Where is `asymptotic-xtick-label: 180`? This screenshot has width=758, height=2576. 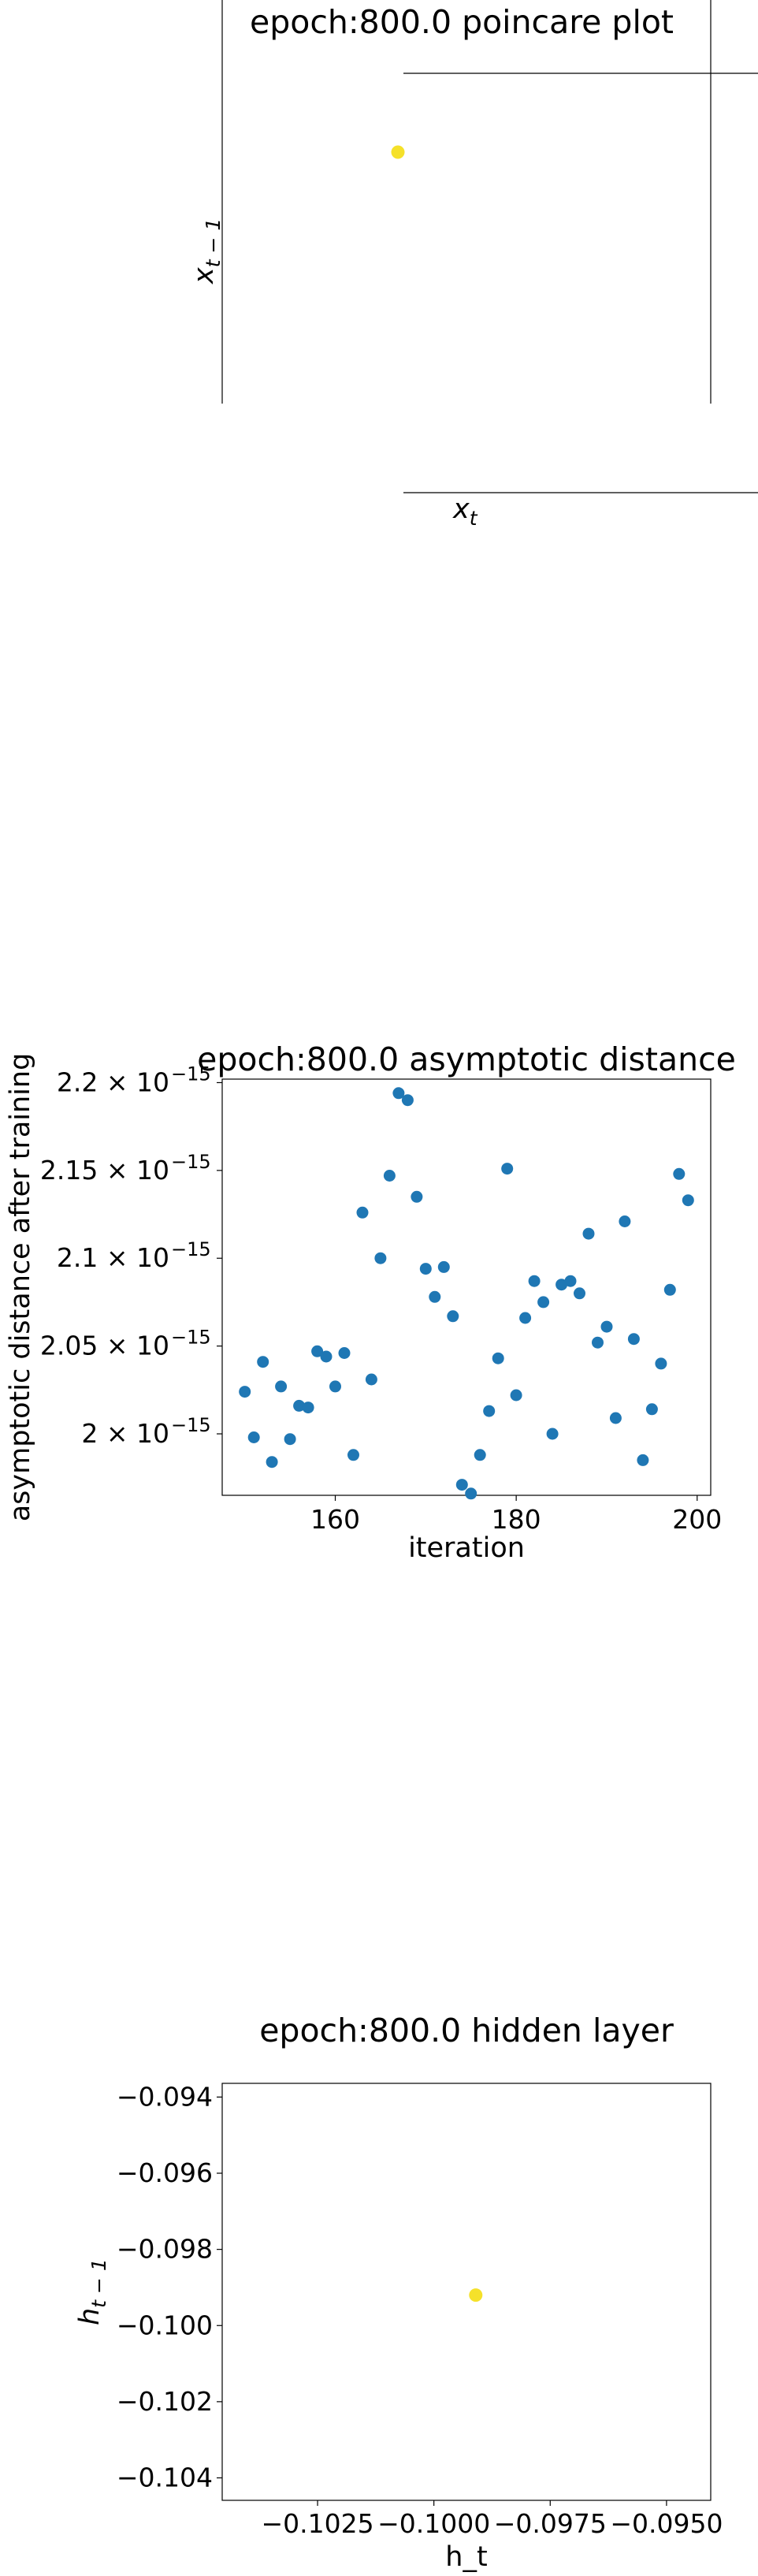 asymptotic-xtick-label: 180 is located at coordinates (516, 1519).